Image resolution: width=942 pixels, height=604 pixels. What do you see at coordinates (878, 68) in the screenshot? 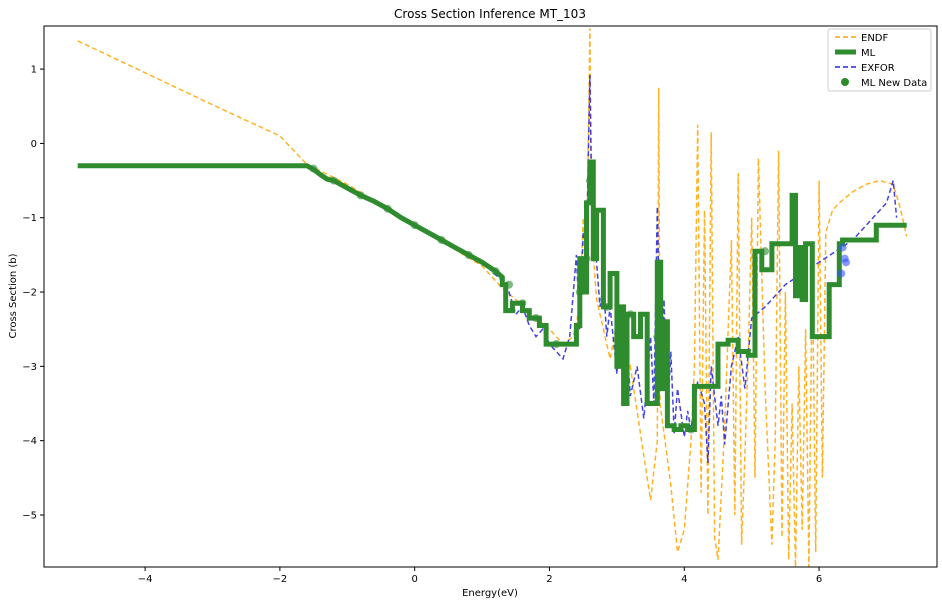
I see `legend-label-exfor: EXFOR` at bounding box center [878, 68].